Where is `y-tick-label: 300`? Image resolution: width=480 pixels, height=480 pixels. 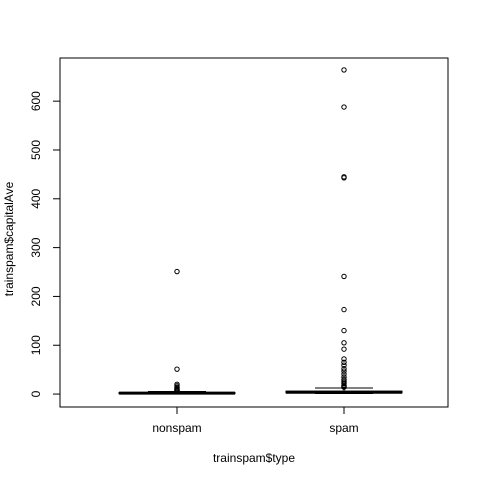
y-tick-label: 300 is located at coordinates (36, 247).